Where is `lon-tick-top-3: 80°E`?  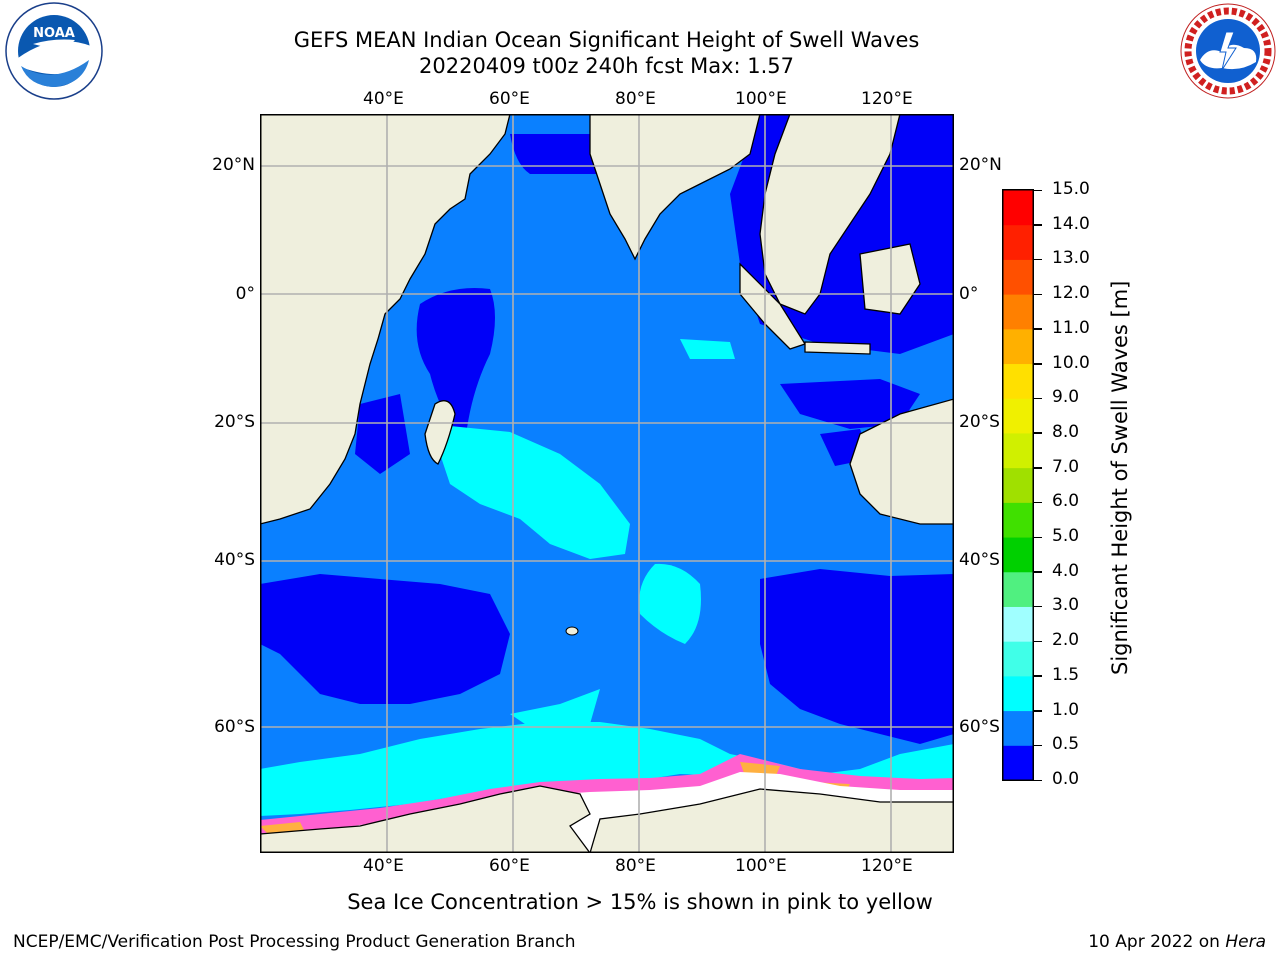 lon-tick-top-3: 80°E is located at coordinates (635, 99).